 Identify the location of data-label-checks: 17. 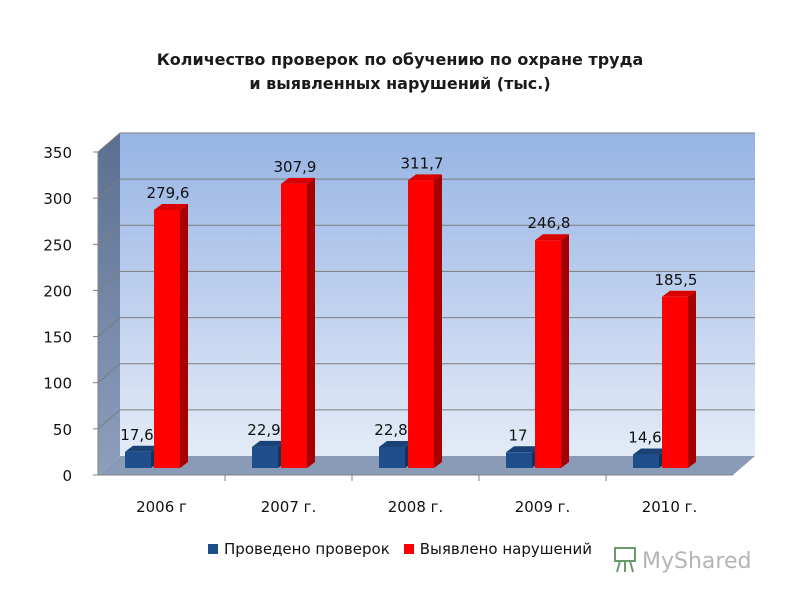
(517, 435).